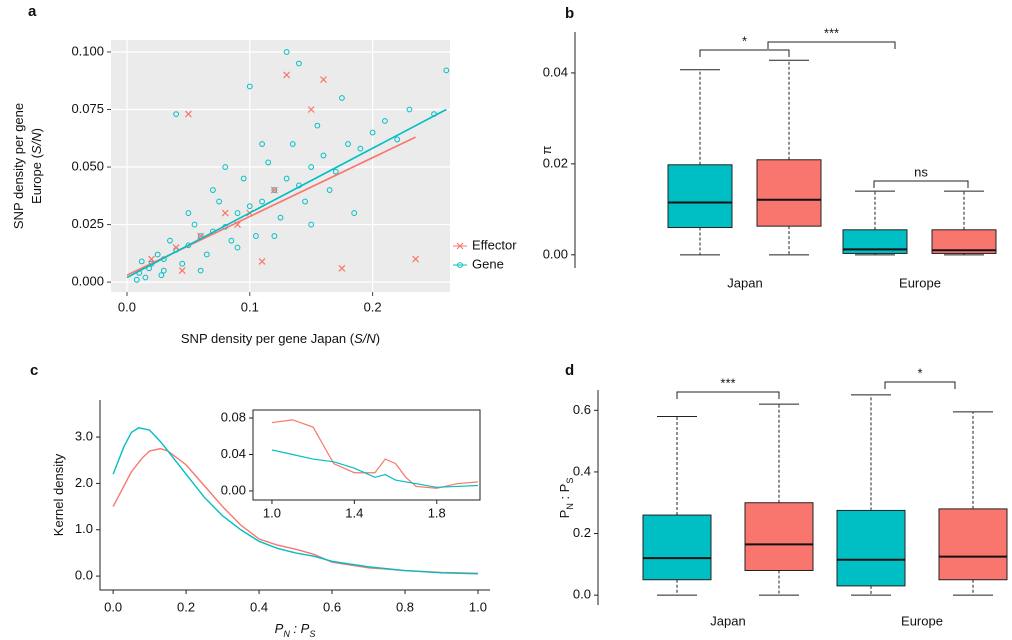 Image resolution: width=1012 pixels, height=640 pixels. What do you see at coordinates (87, 50) in the screenshot?
I see `y-tick-label: 0.100` at bounding box center [87, 50].